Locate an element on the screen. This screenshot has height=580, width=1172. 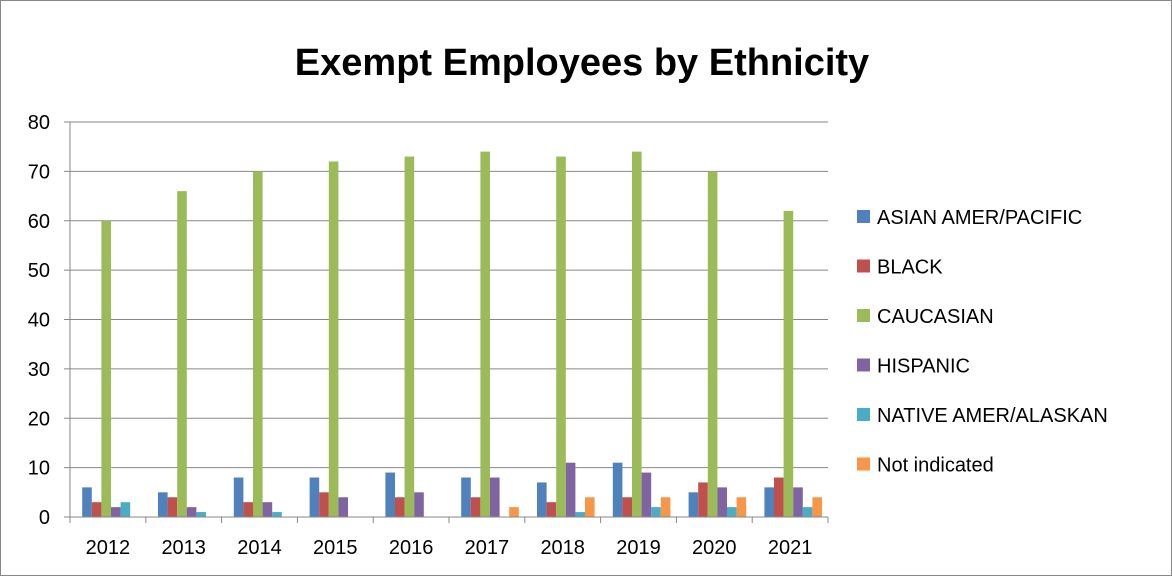
bar-asian-amer-pacific-2015 is located at coordinates (314, 497).